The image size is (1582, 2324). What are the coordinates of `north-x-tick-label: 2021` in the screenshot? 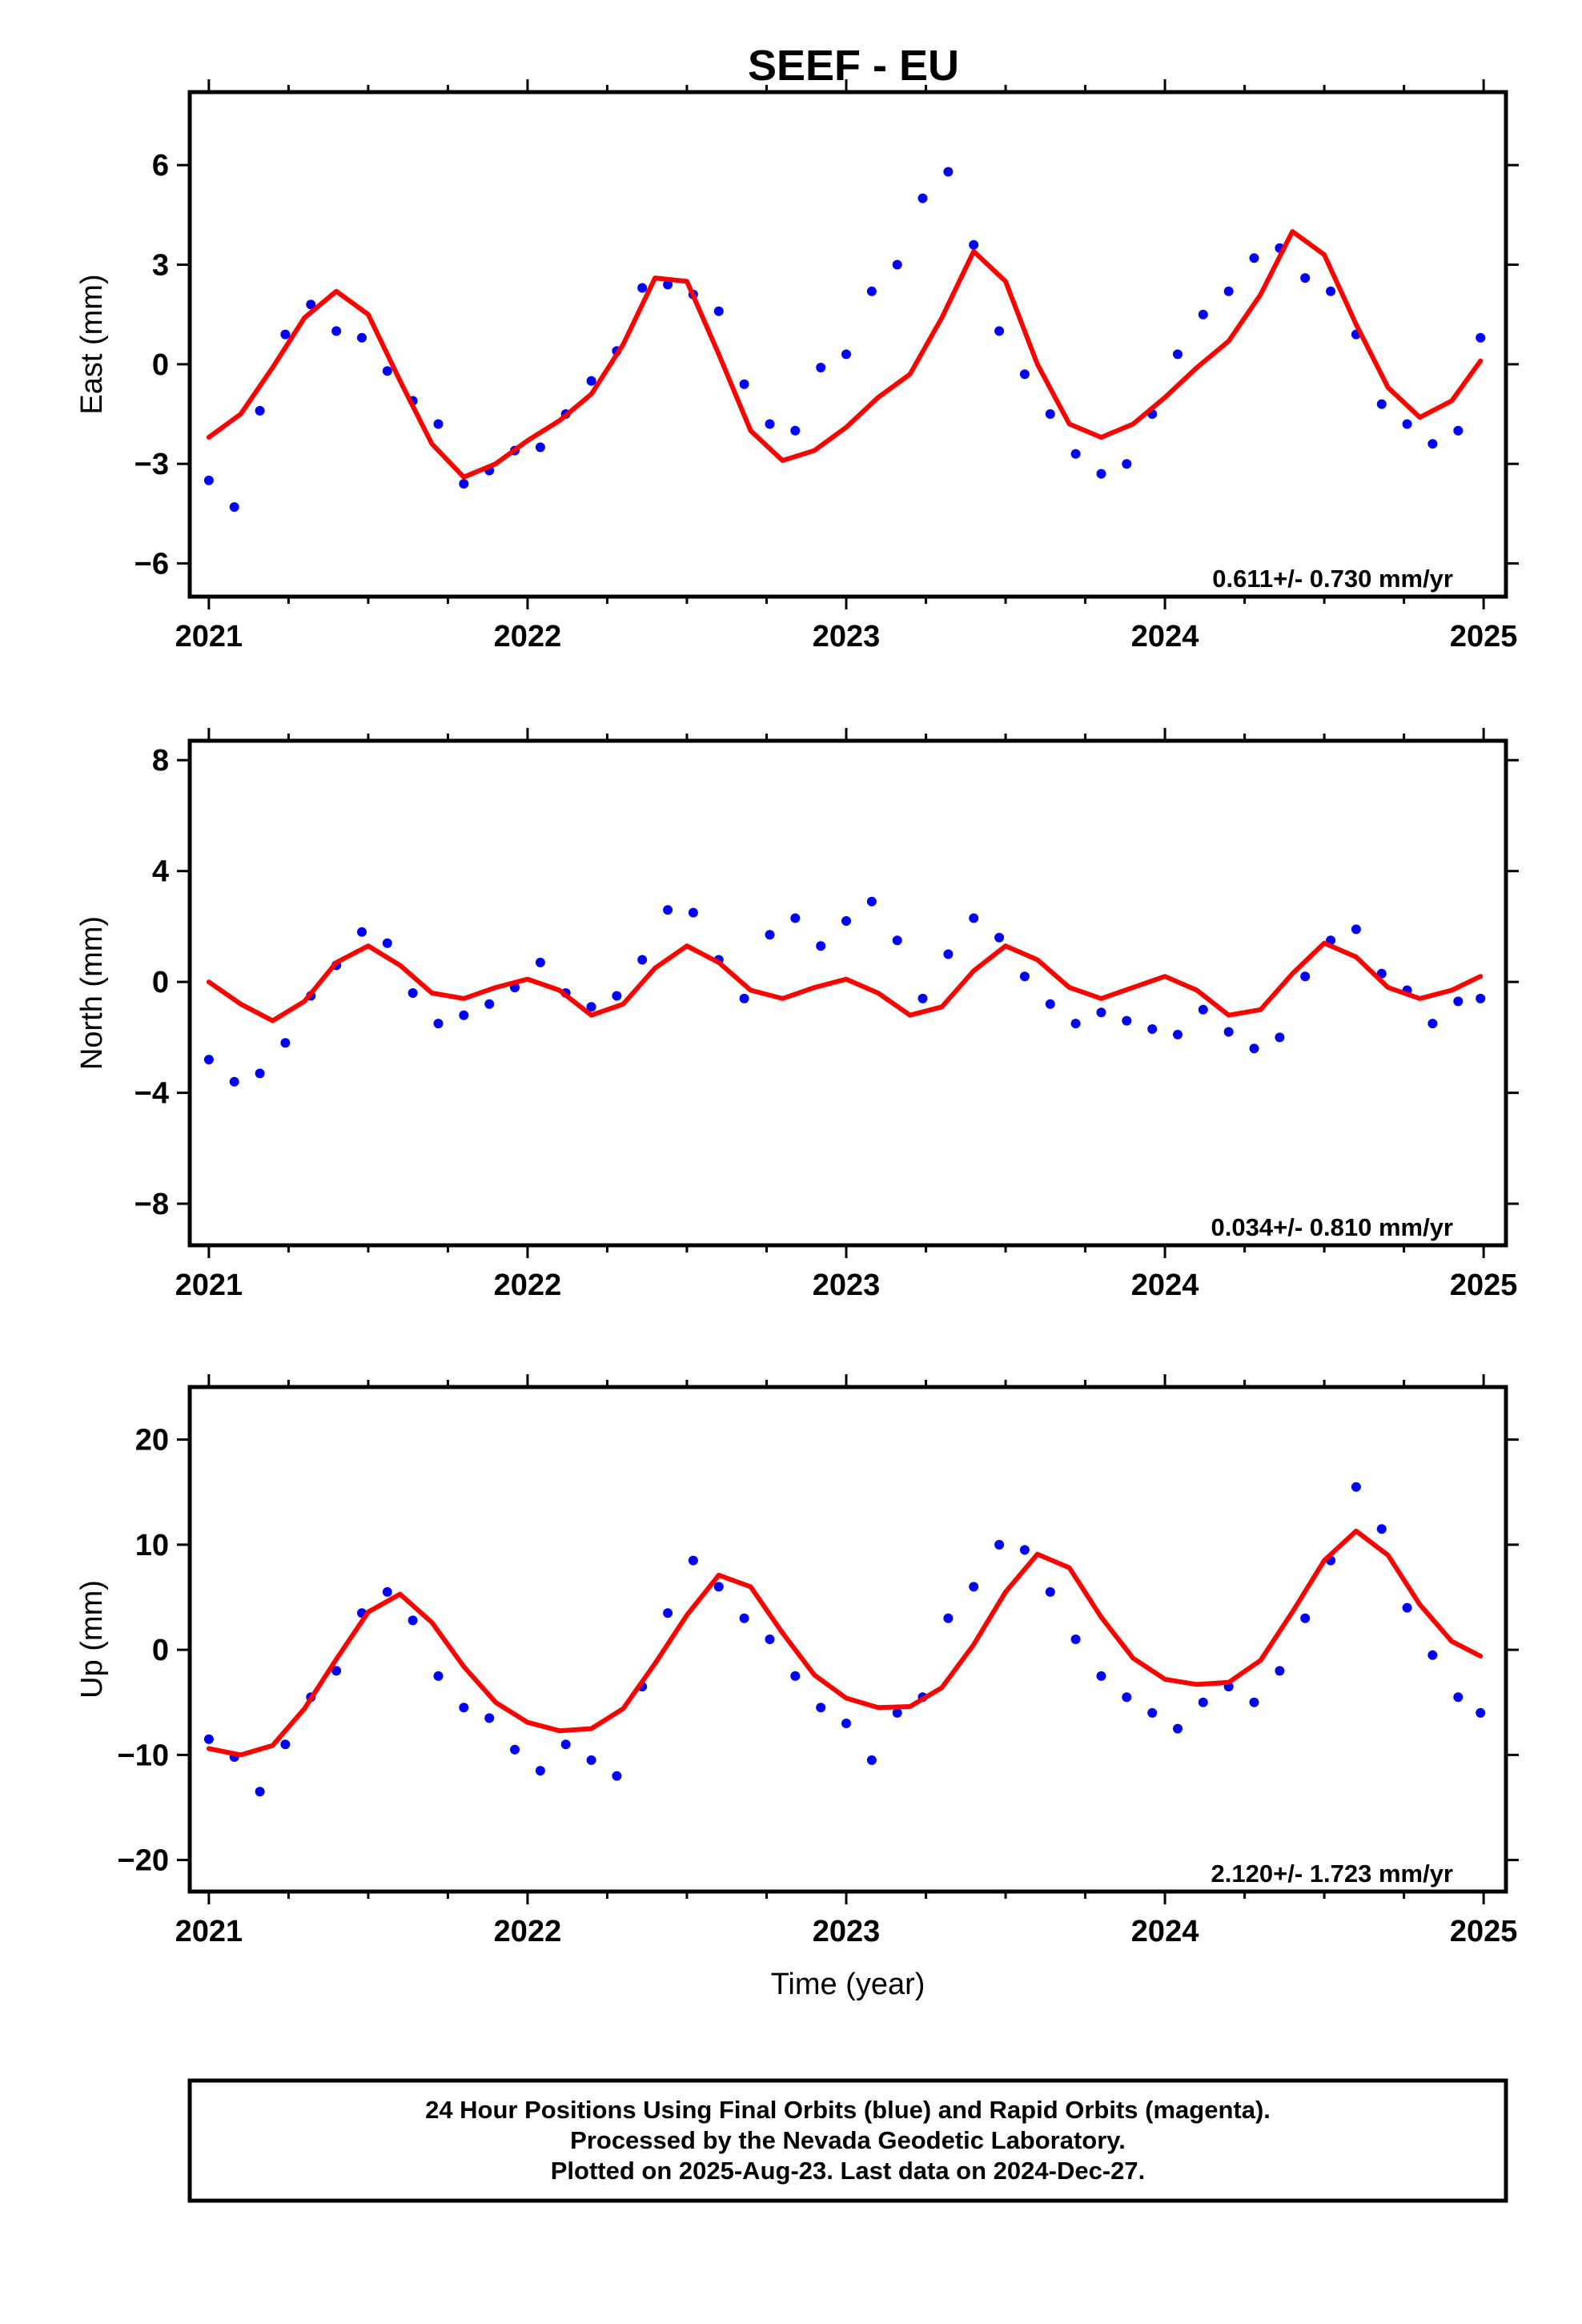 It's located at (209, 1285).